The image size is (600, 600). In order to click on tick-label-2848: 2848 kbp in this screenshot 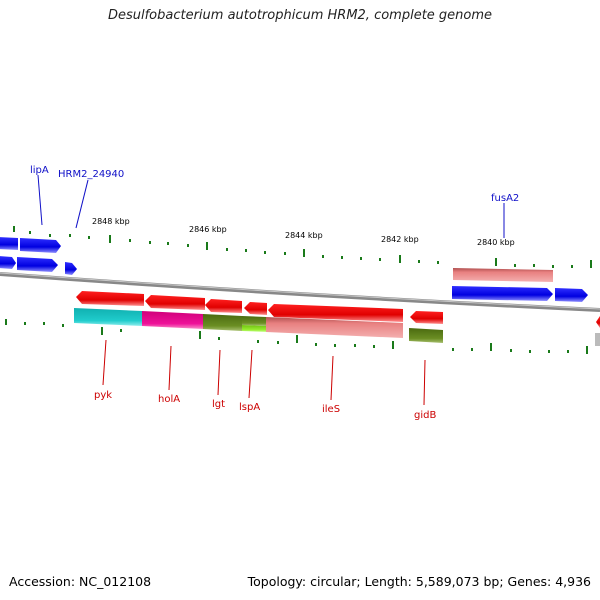, I will do `click(111, 221)`.